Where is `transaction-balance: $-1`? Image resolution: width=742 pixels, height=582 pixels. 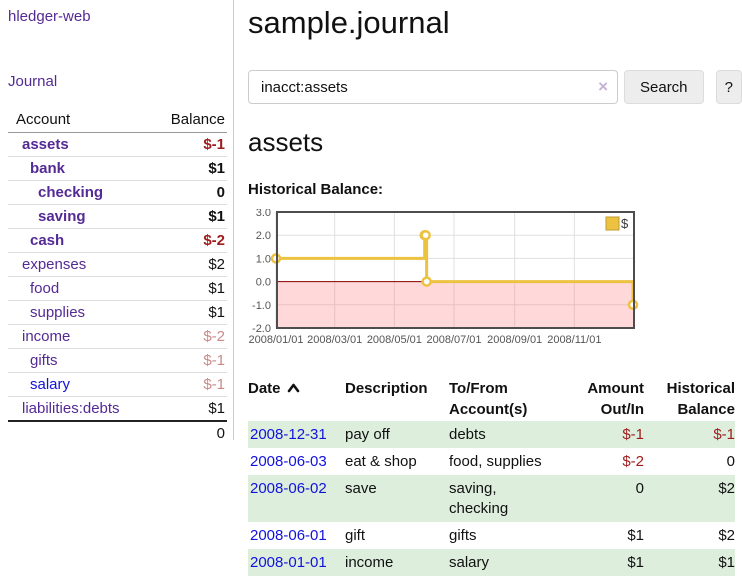
transaction-balance: $-1 is located at coordinates (724, 434).